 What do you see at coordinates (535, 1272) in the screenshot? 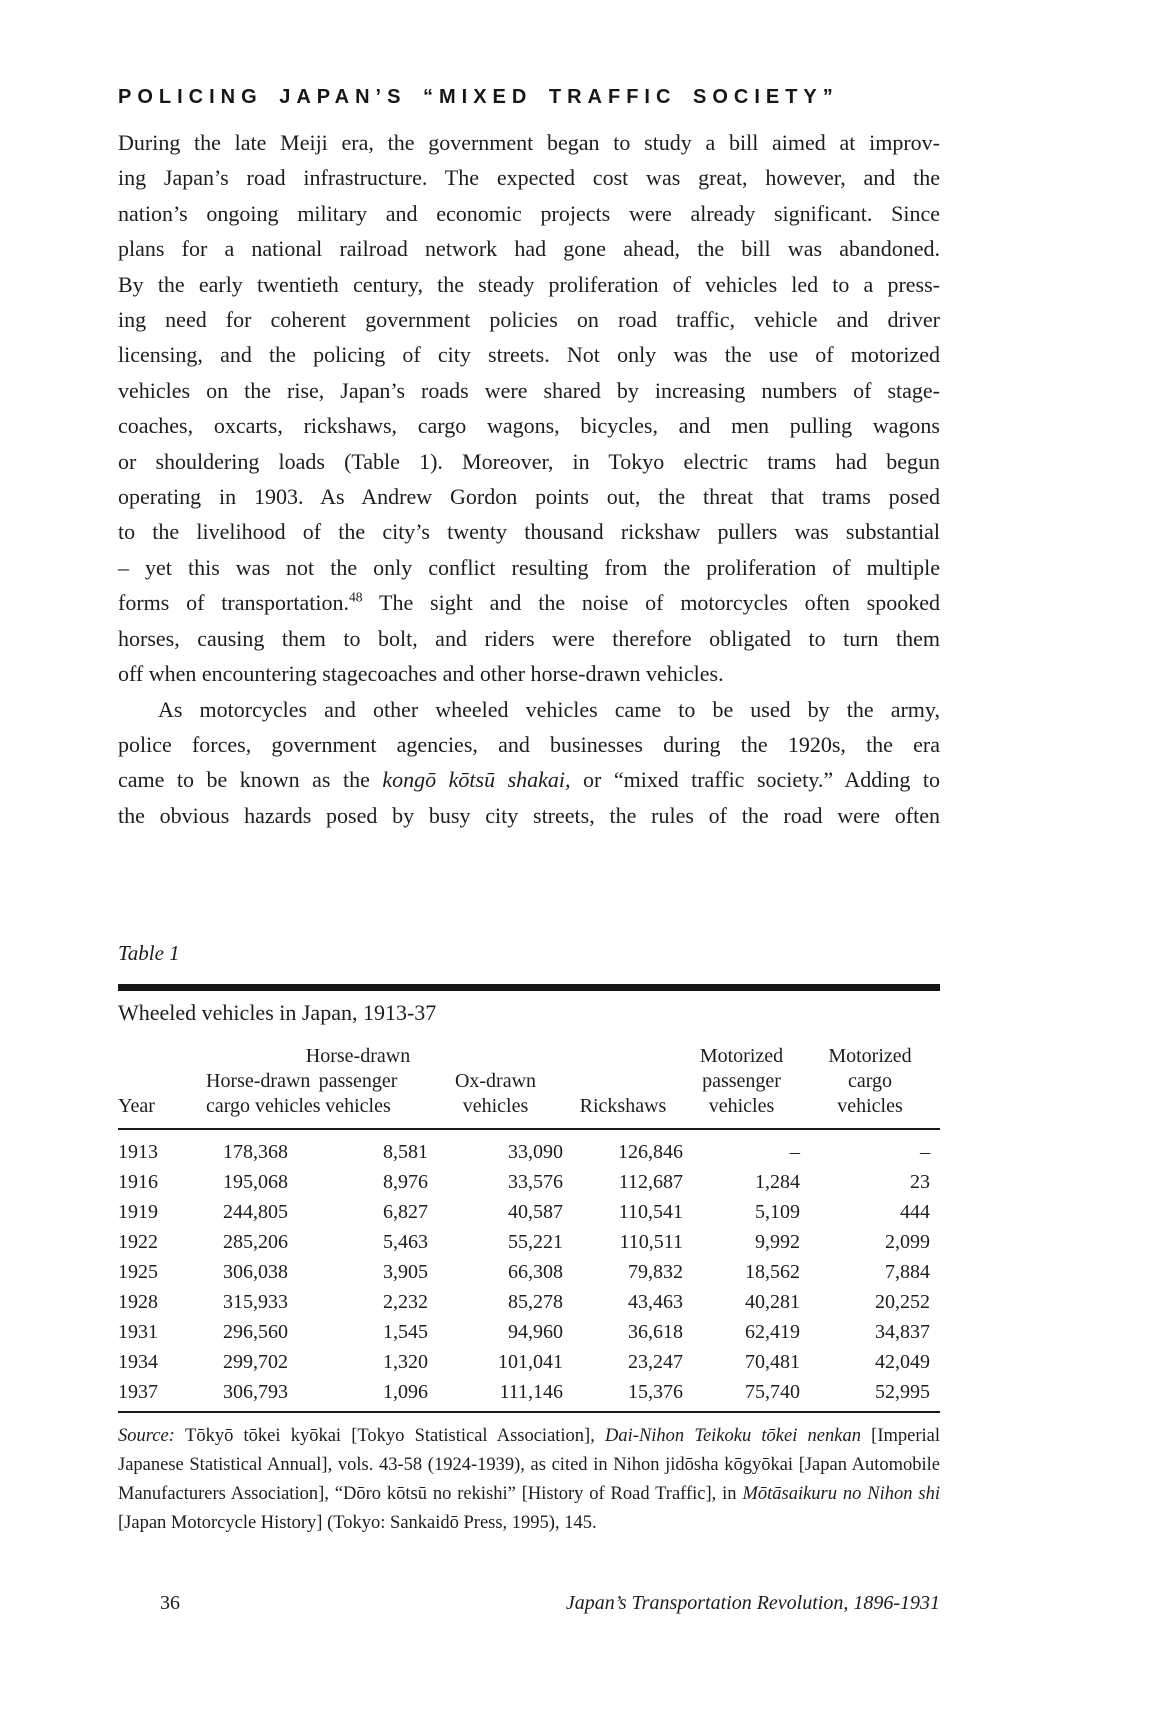
I see `value-cell: 66,308` at bounding box center [535, 1272].